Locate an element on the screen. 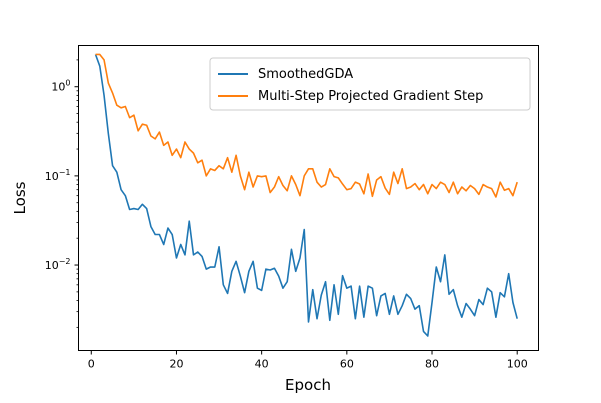 The height and width of the screenshot is (403, 601). x-tick-label: 100 is located at coordinates (517, 364).